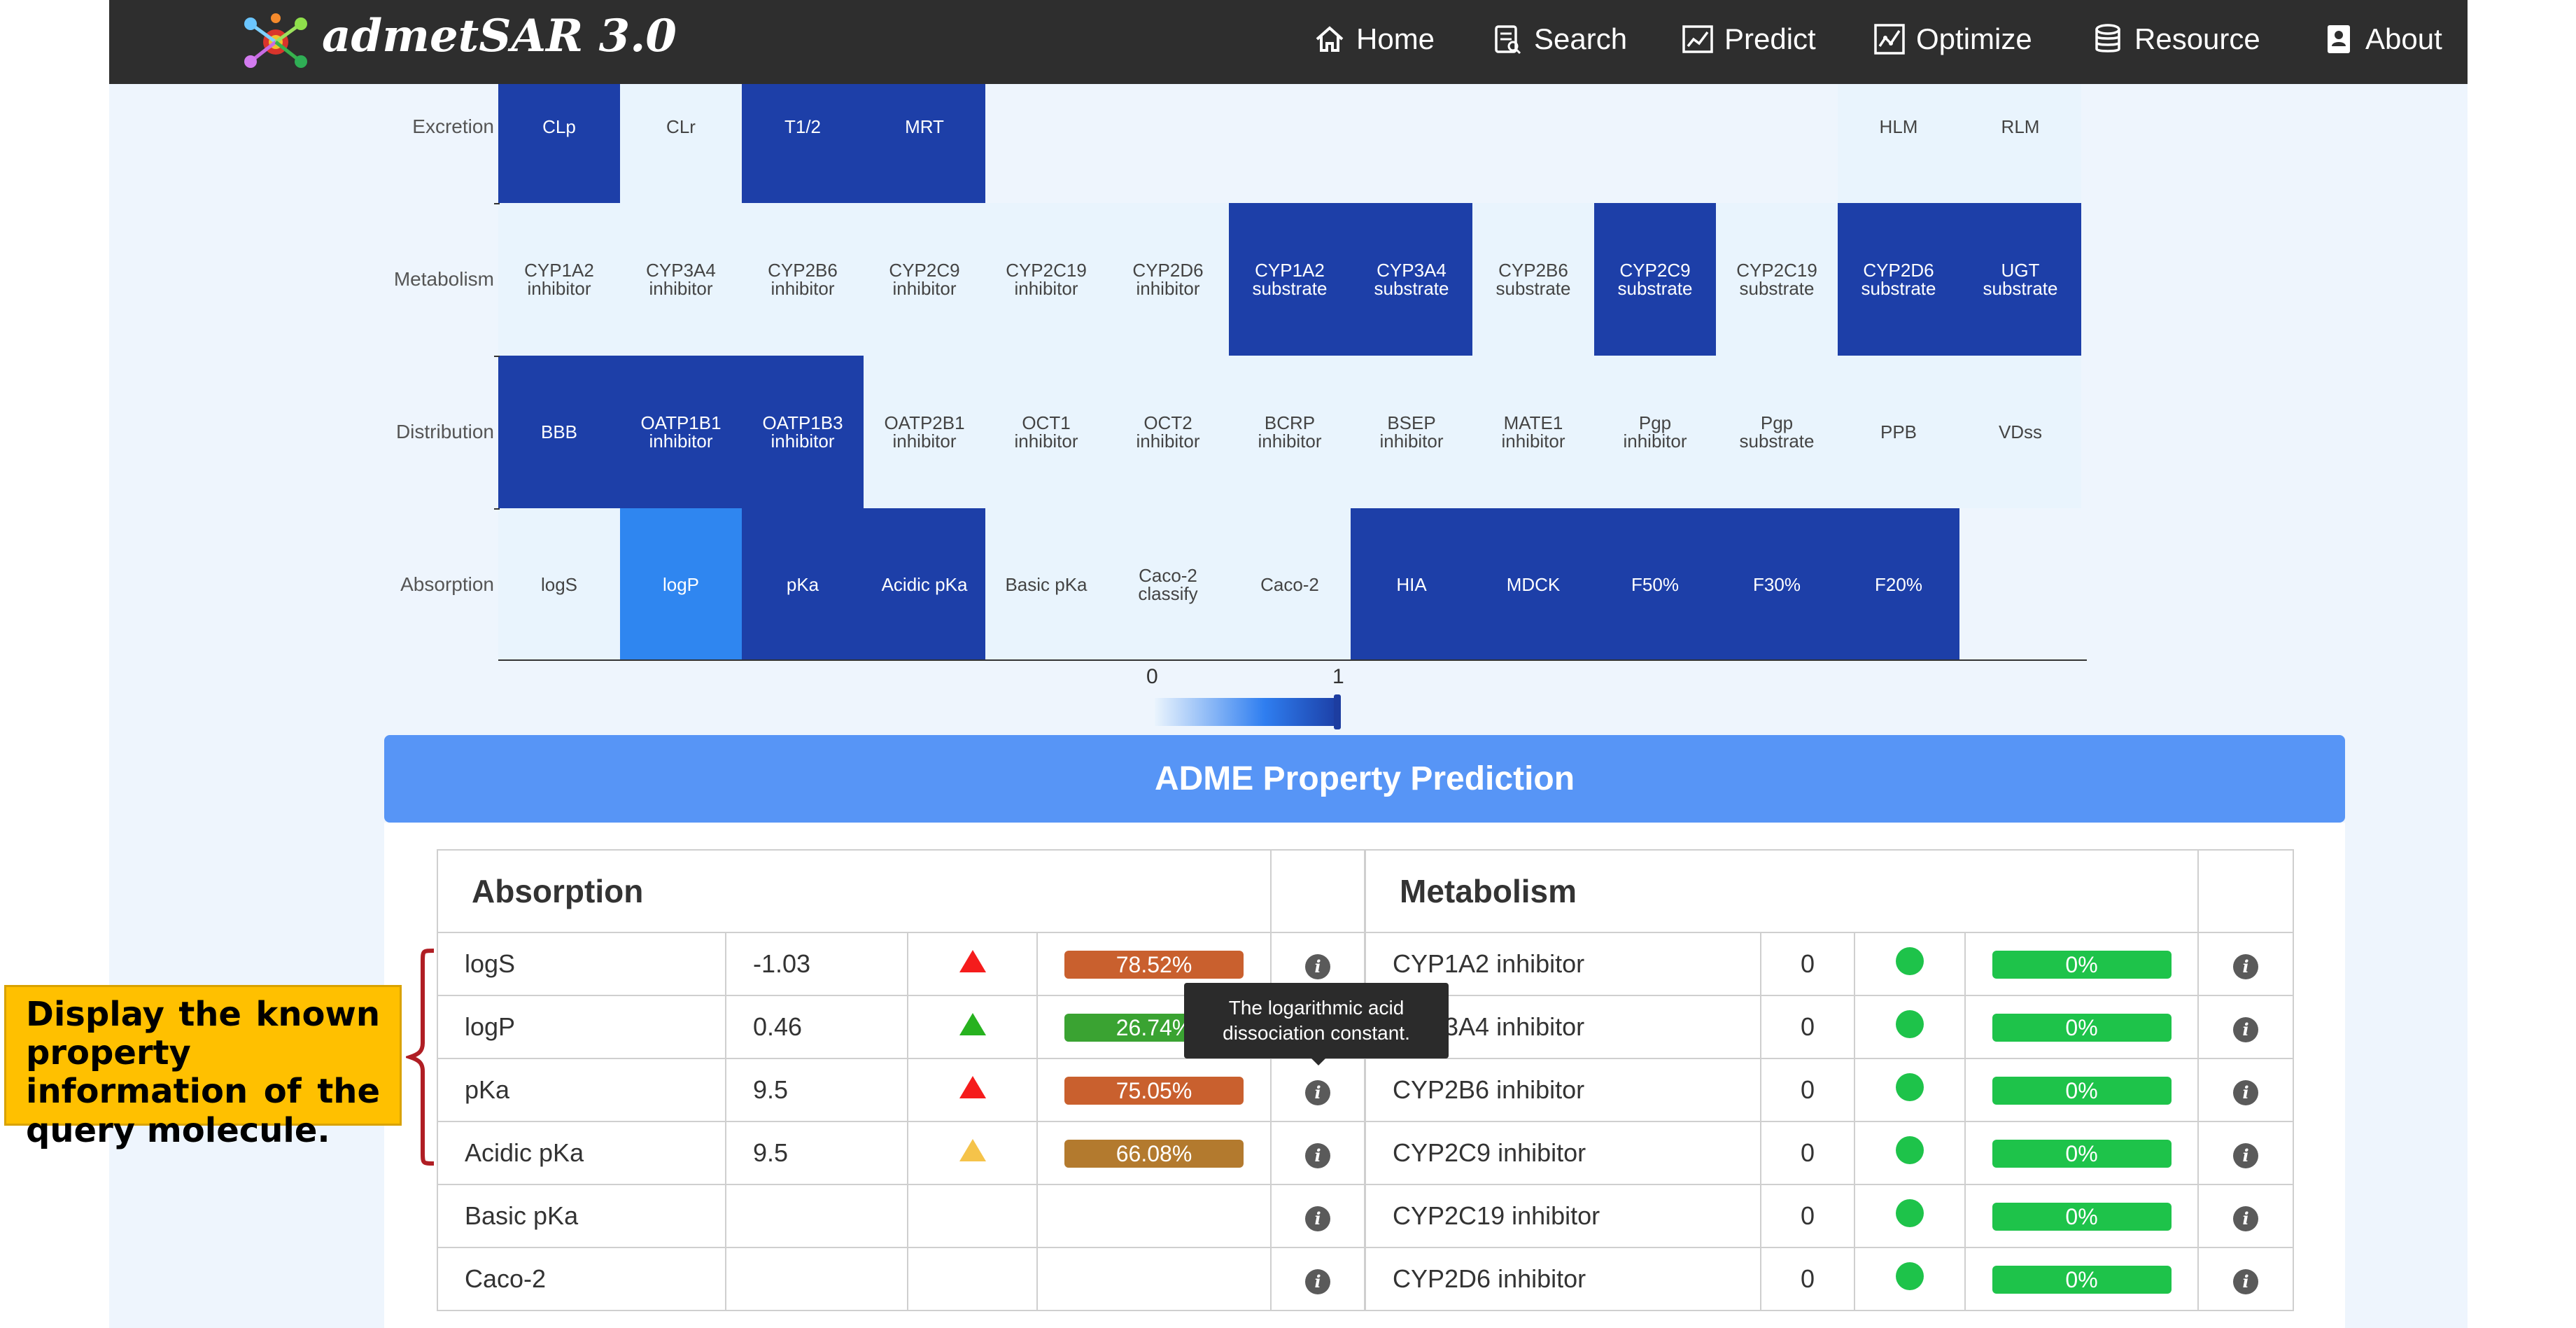 Image resolution: width=2576 pixels, height=1328 pixels. I want to click on heatmap-cell: CYP2C9 substrate, so click(1655, 280).